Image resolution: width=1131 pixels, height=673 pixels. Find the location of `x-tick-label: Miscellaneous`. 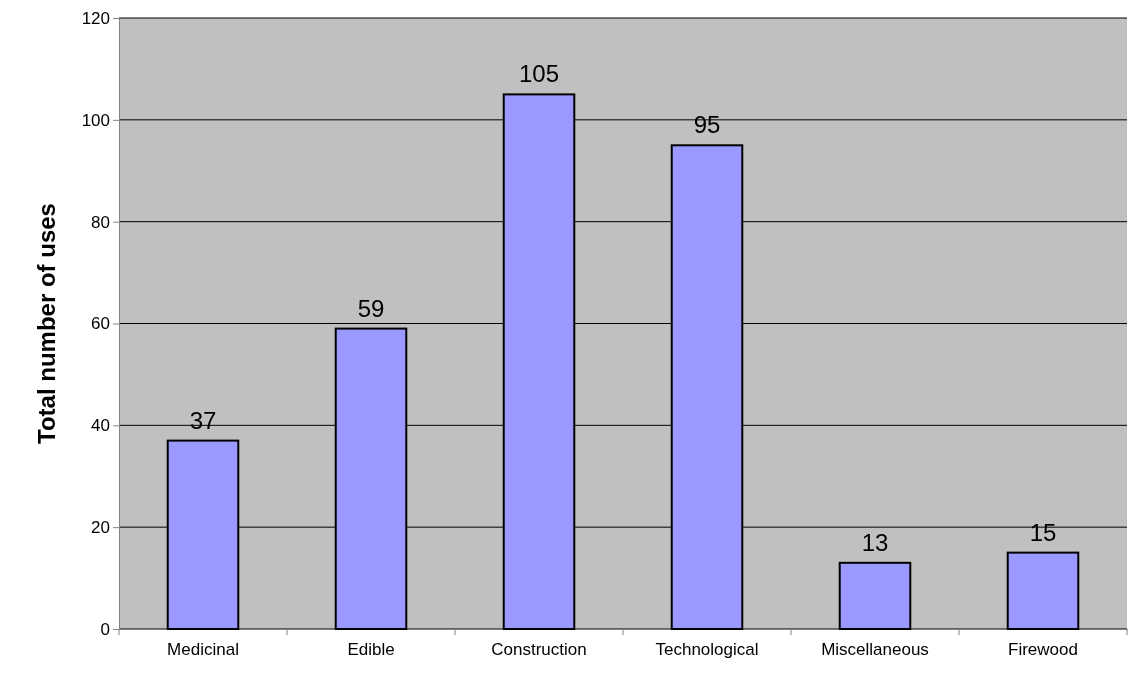

x-tick-label: Miscellaneous is located at coordinates (875, 650).